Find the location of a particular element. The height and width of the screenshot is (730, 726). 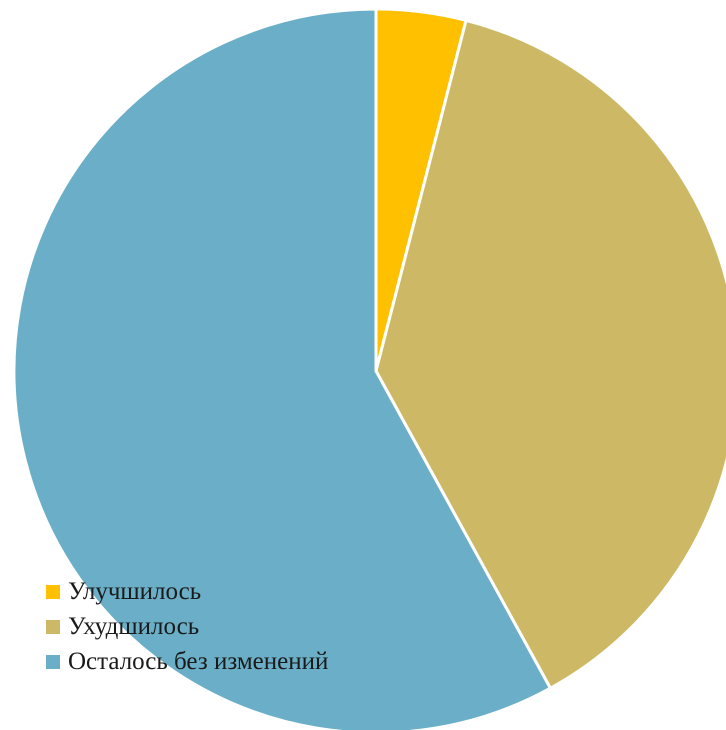

legend-swatch-unchanged is located at coordinates (53, 661).